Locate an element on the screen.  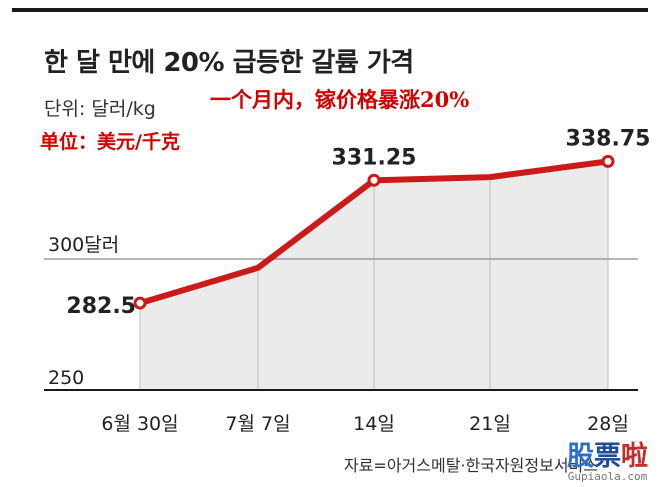
x-tick-label: 21일 is located at coordinates (490, 424).